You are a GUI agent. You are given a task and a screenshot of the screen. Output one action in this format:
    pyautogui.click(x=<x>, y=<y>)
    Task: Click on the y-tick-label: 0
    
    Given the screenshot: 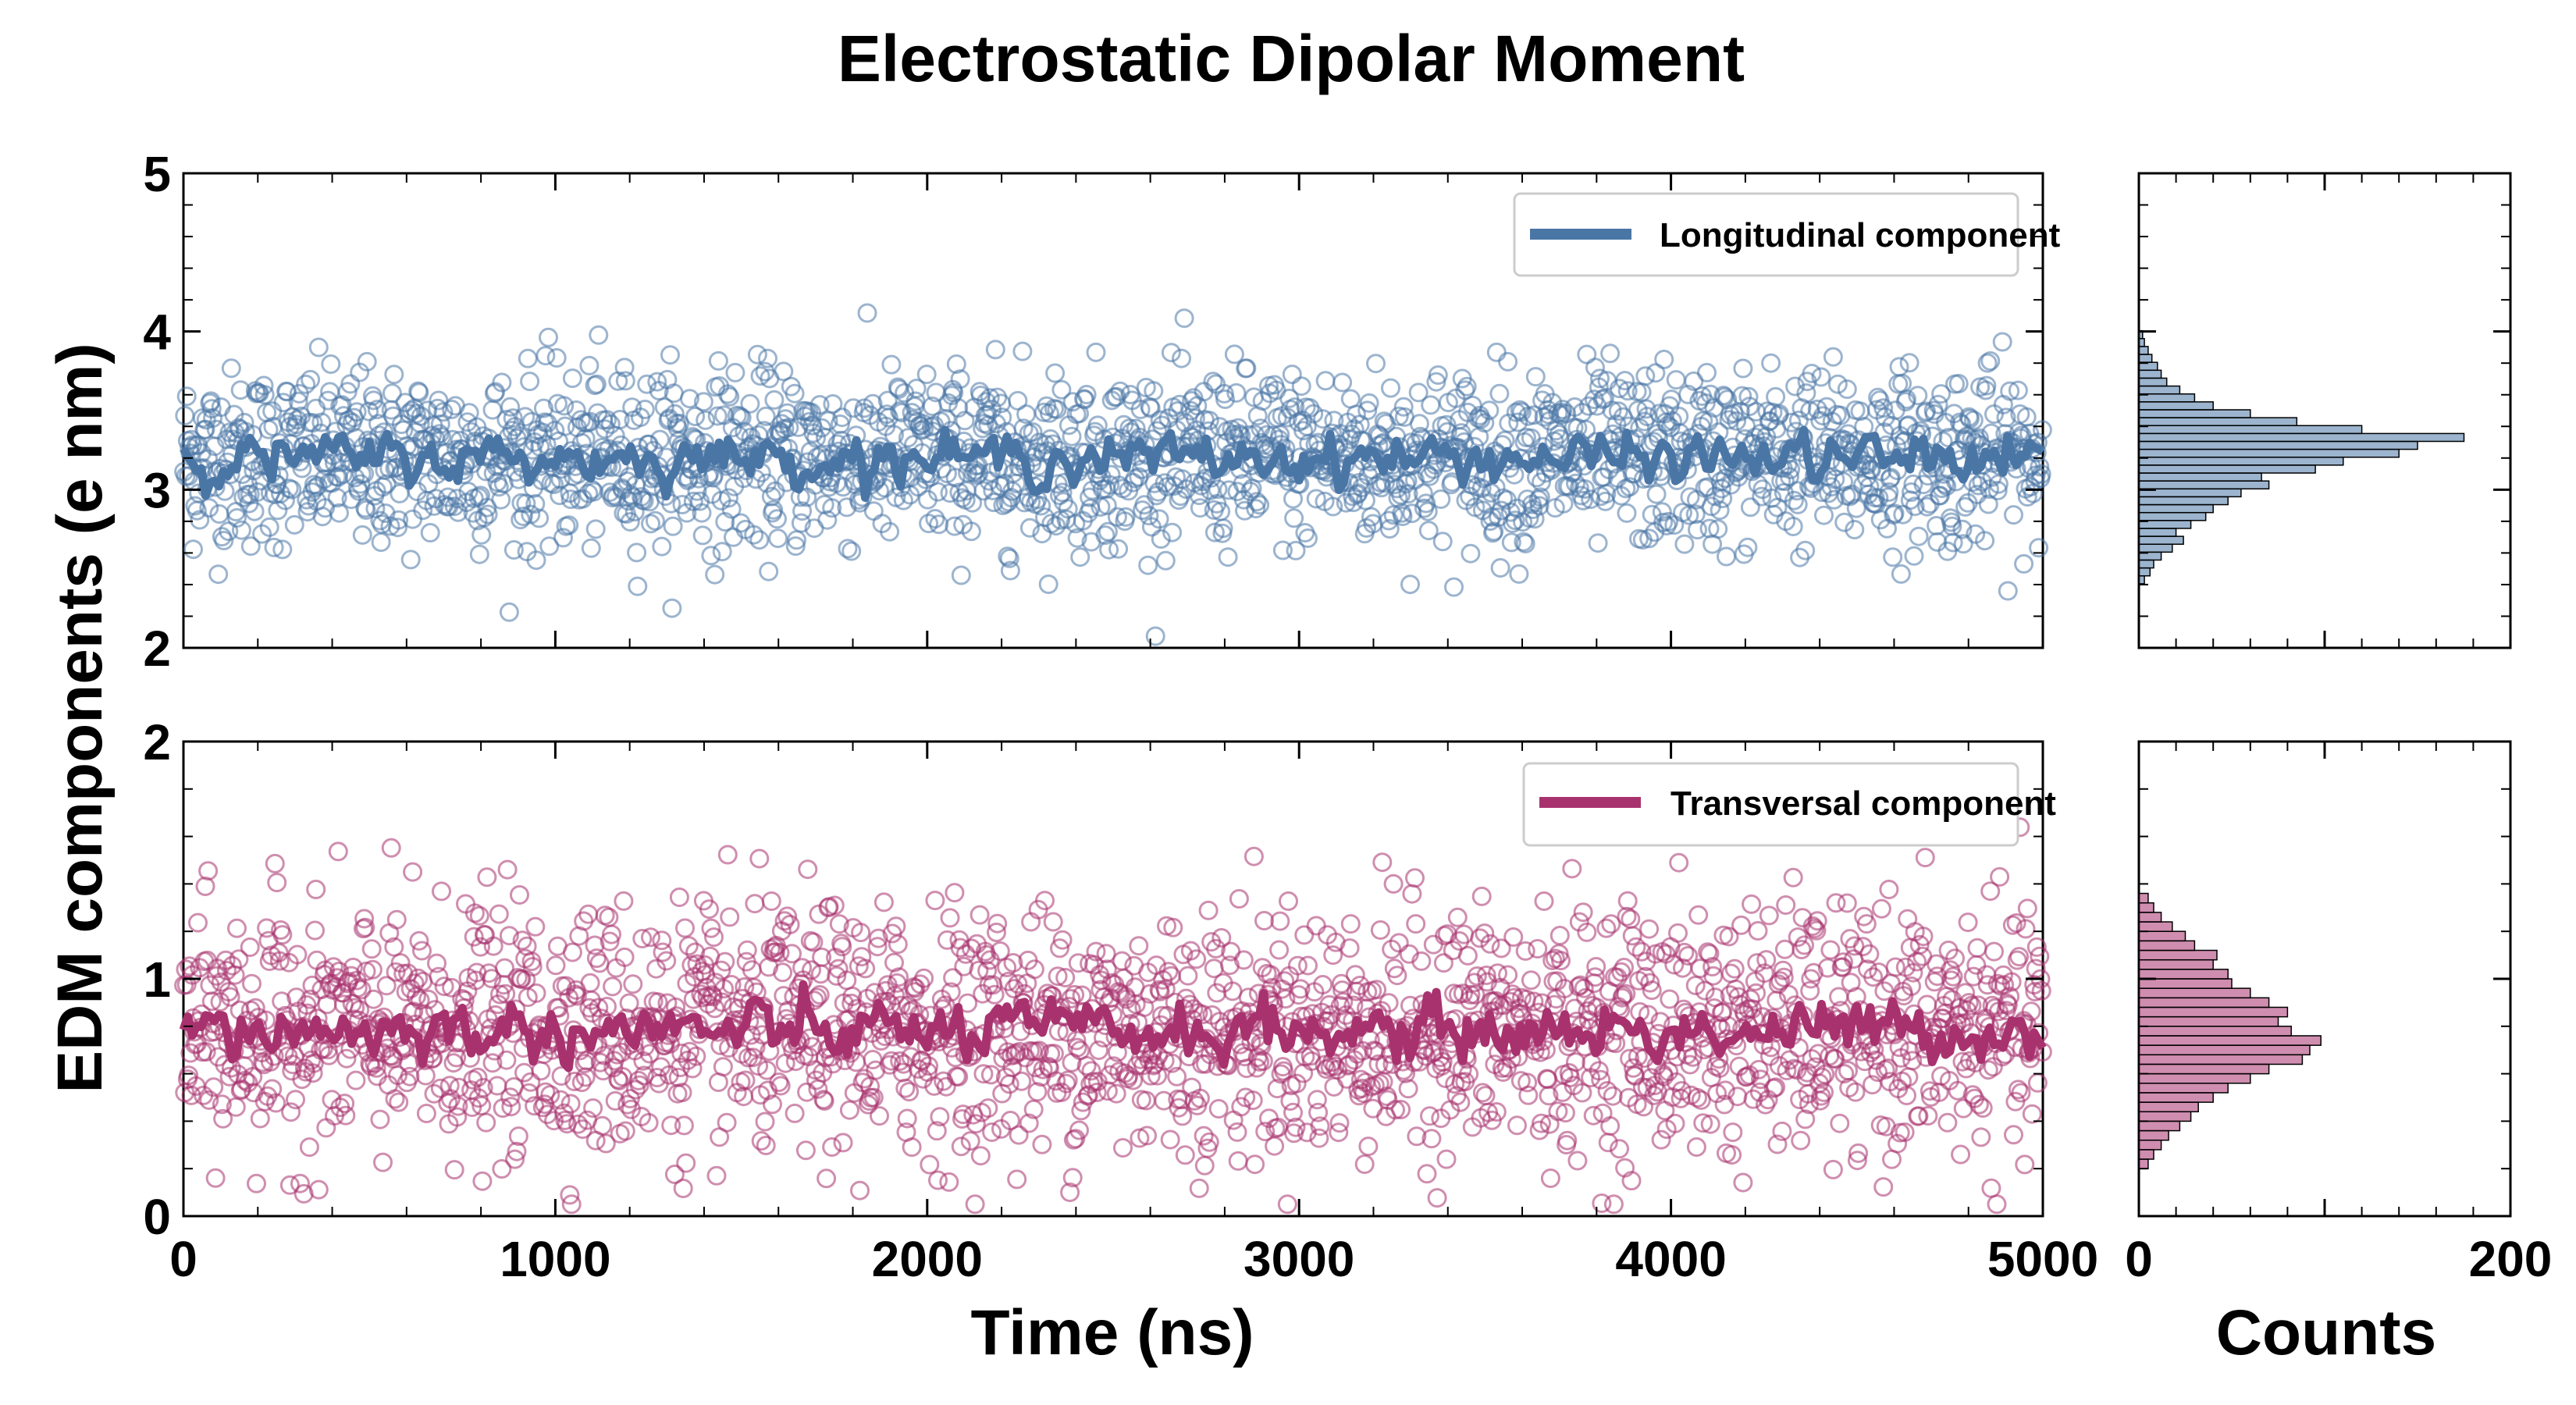 What is the action you would take?
    pyautogui.click(x=157, y=1217)
    